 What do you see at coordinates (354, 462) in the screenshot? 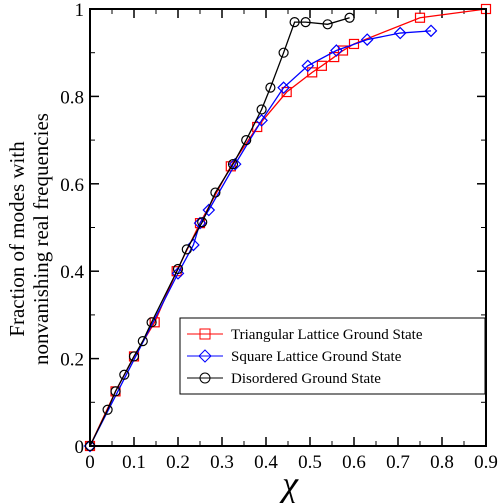
I see `x-tick-label: 0.6` at bounding box center [354, 462].